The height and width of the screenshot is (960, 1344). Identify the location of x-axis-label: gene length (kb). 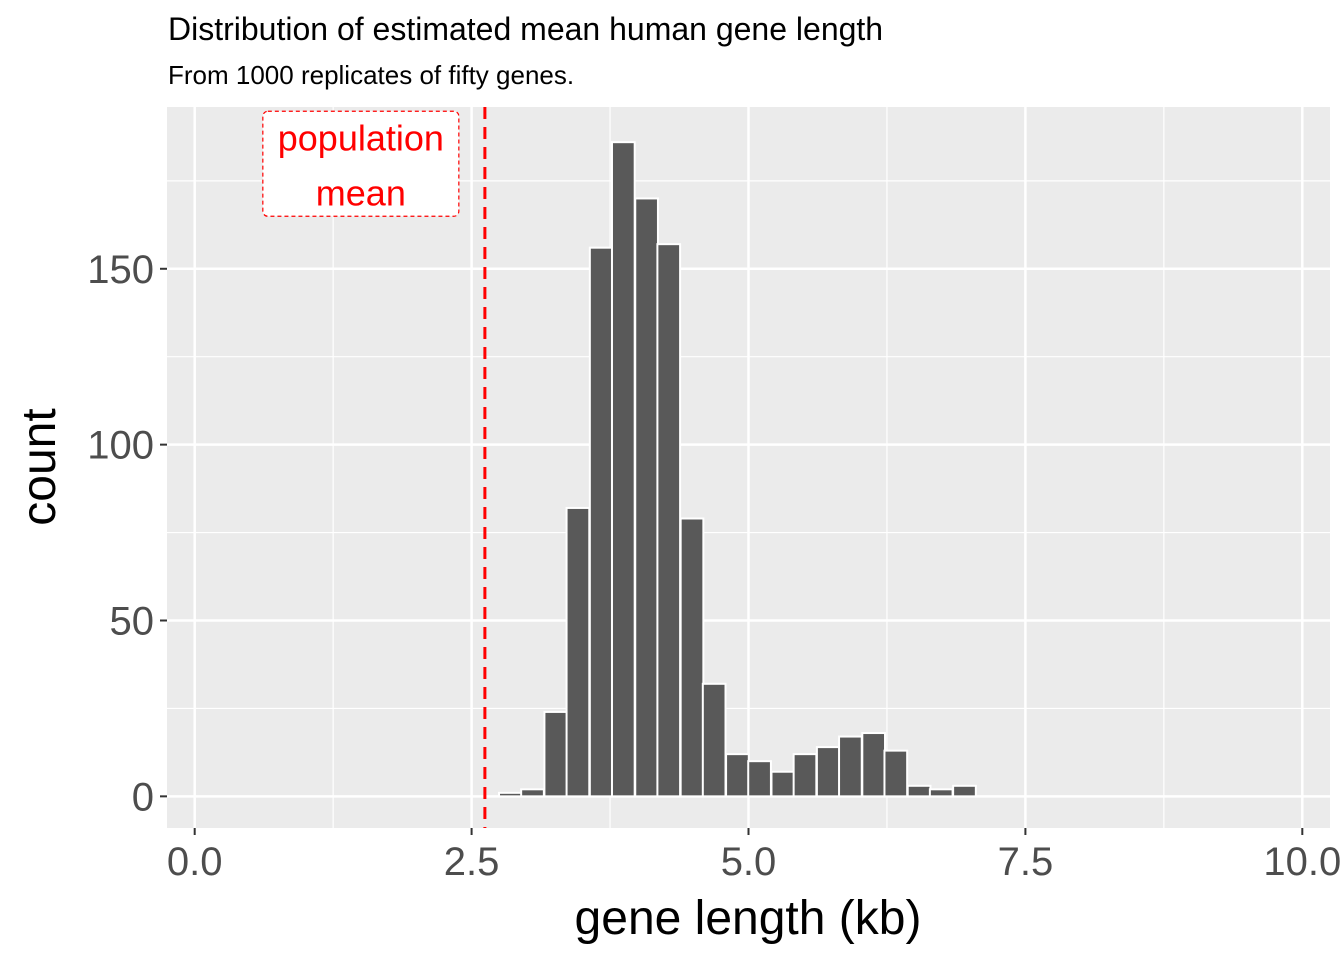
(748, 918).